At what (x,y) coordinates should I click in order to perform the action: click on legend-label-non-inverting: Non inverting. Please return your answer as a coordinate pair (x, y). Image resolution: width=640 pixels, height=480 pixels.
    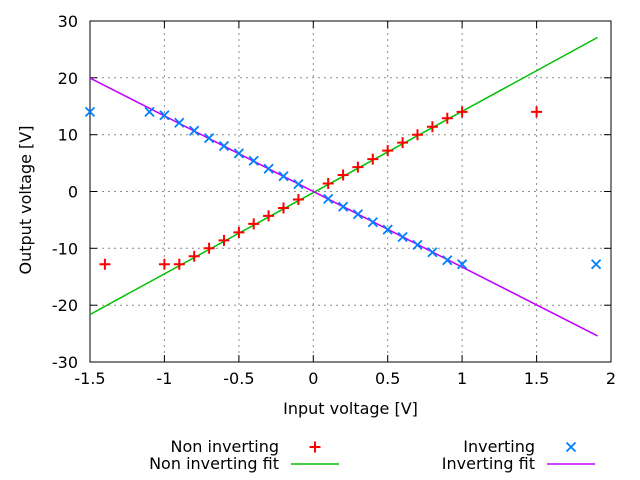
    Looking at the image, I should click on (224, 446).